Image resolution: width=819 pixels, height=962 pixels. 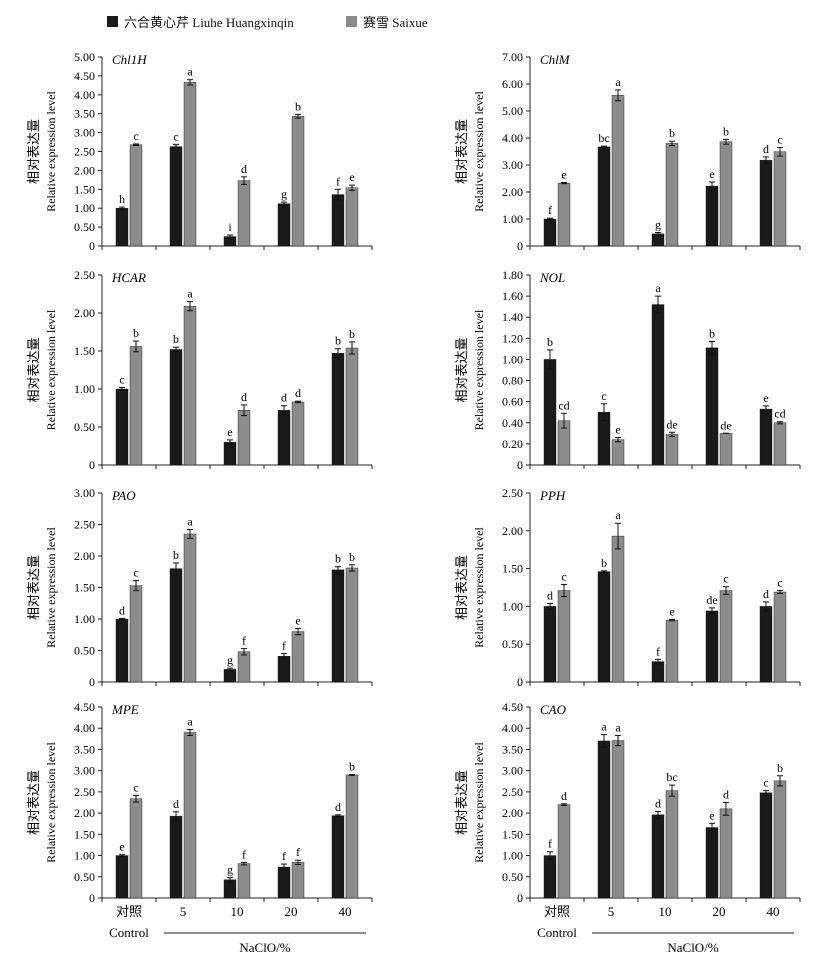 What do you see at coordinates (33, 587) in the screenshot?
I see `p5-ylabel-cn: 相对表达量` at bounding box center [33, 587].